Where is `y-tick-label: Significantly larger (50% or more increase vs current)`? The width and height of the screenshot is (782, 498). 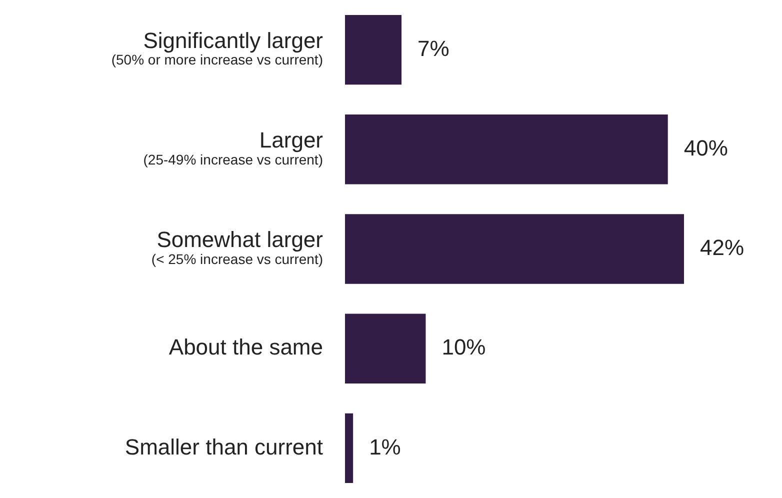
y-tick-label: Significantly larger (50% or more increase vs current) is located at coordinates (217, 48).